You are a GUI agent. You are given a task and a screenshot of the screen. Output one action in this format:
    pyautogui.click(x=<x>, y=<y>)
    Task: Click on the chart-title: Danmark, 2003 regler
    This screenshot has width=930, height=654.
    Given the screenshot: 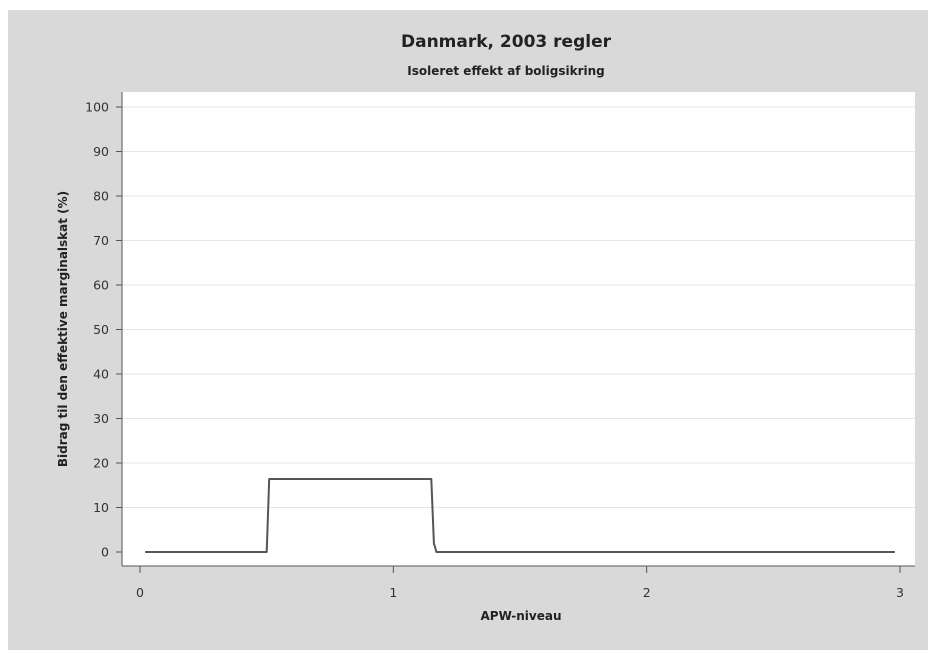 What is the action you would take?
    pyautogui.click(x=506, y=42)
    